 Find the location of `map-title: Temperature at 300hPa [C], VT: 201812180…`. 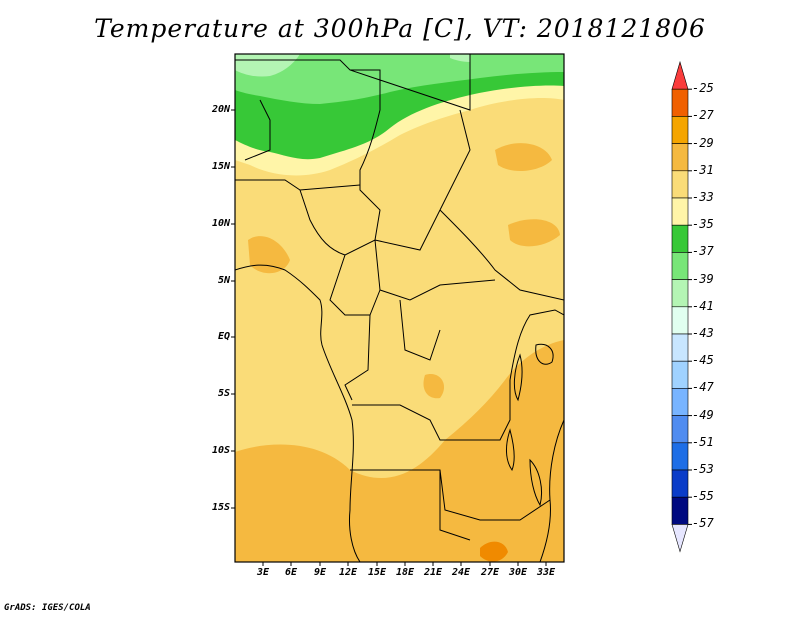

map-title: Temperature at 300hPa [C], VT: 201812180… is located at coordinates (400, 28).